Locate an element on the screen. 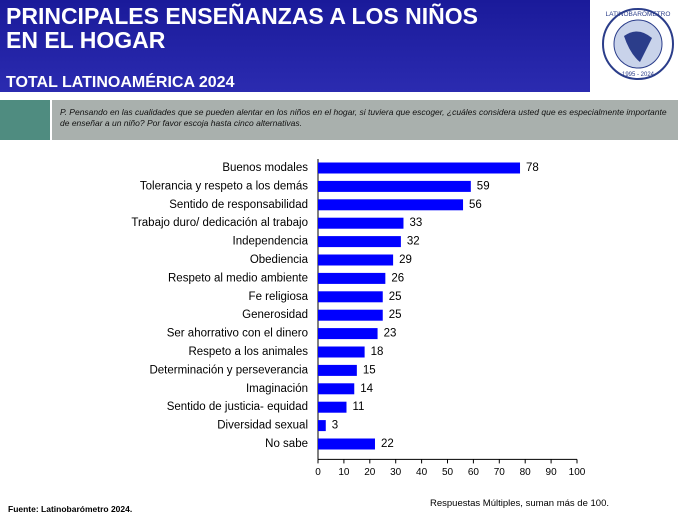 Image resolution: width=678 pixels, height=514 pixels. value-label: 56 is located at coordinates (475, 205).